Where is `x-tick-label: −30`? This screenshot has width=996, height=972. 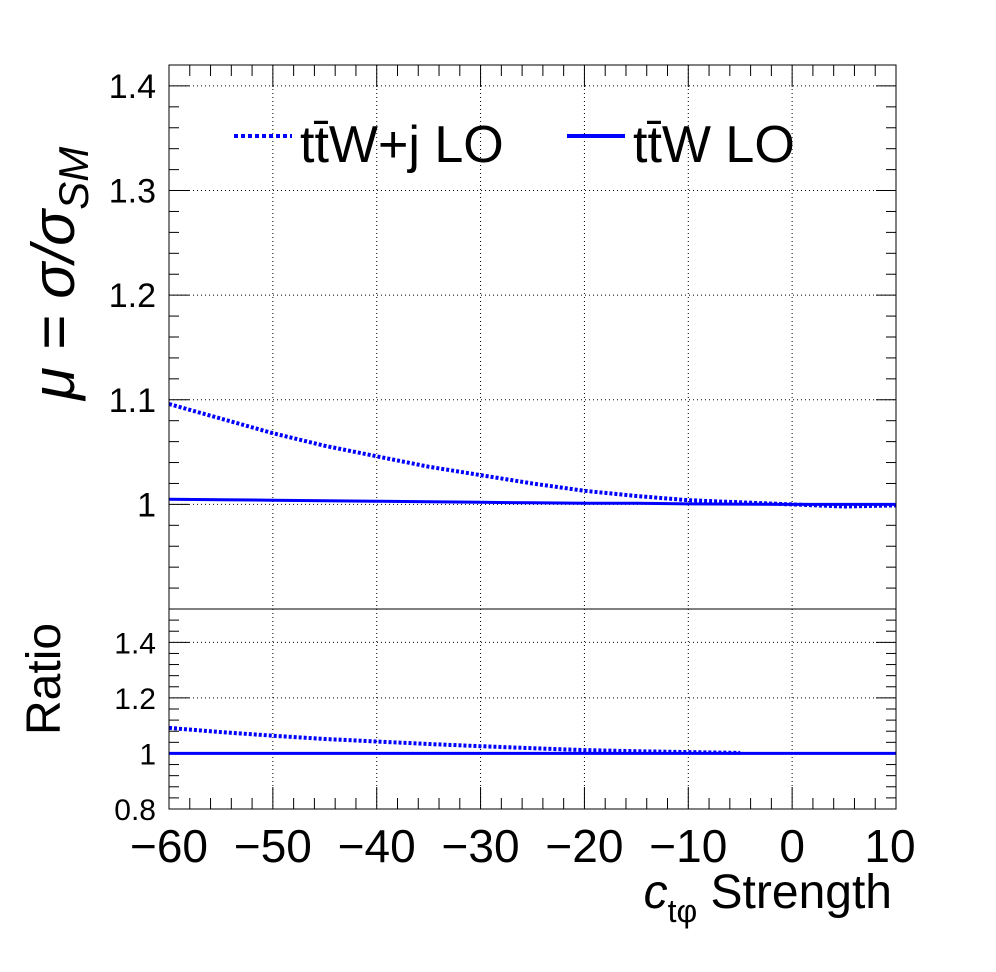 x-tick-label: −30 is located at coordinates (481, 846).